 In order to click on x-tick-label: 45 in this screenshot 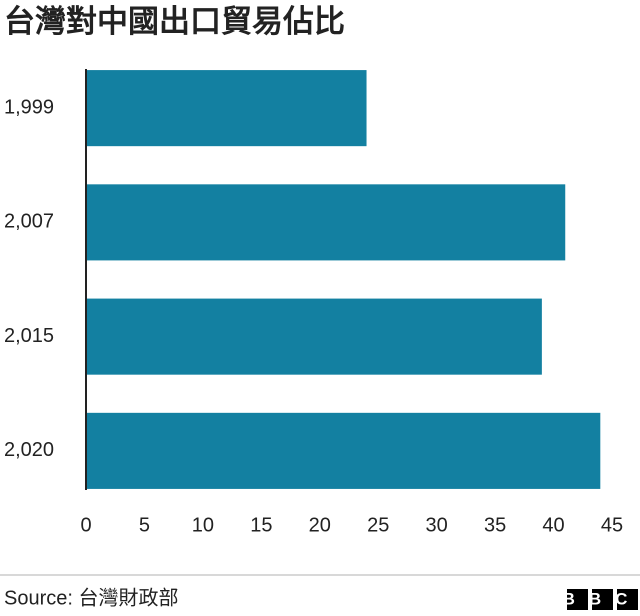, I will do `click(612, 525)`.